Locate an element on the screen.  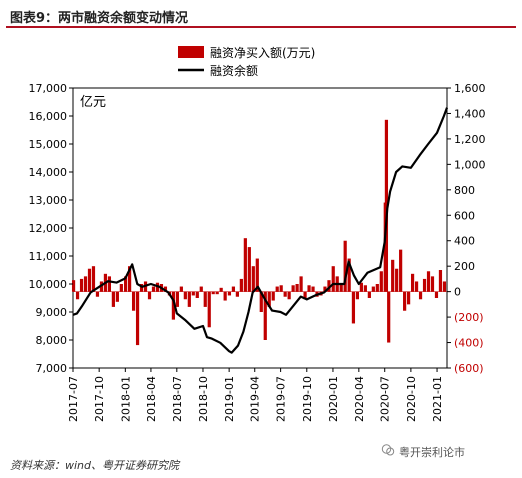
x-tick-label: 2019-01 is located at coordinates (229, 399).